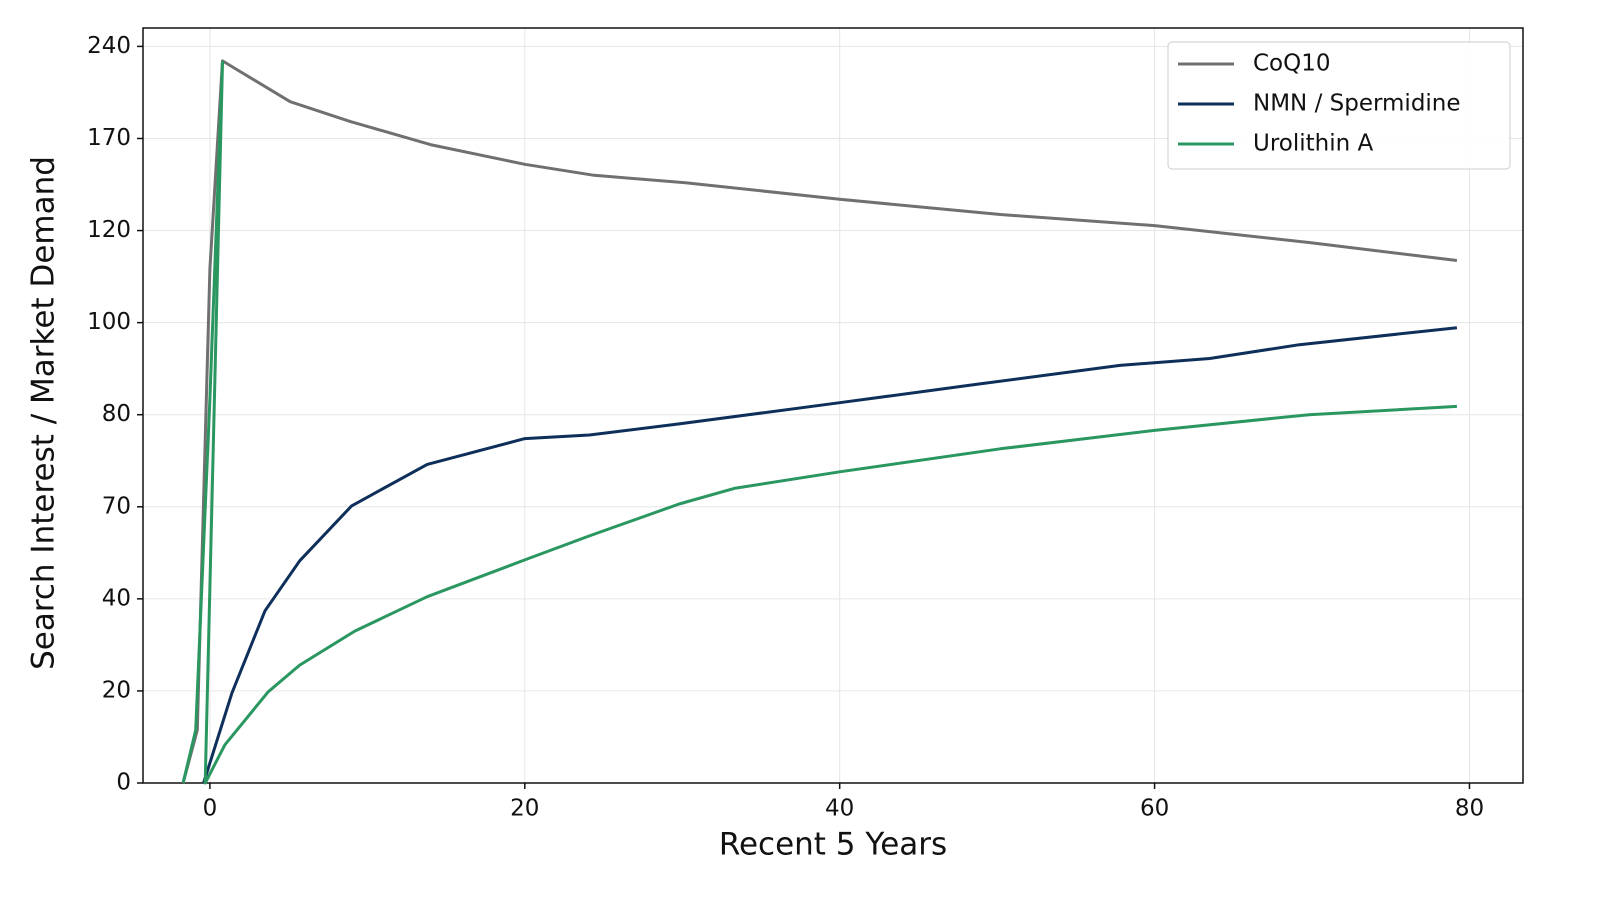  I want to click on y-tick-label: 240, so click(109, 46).